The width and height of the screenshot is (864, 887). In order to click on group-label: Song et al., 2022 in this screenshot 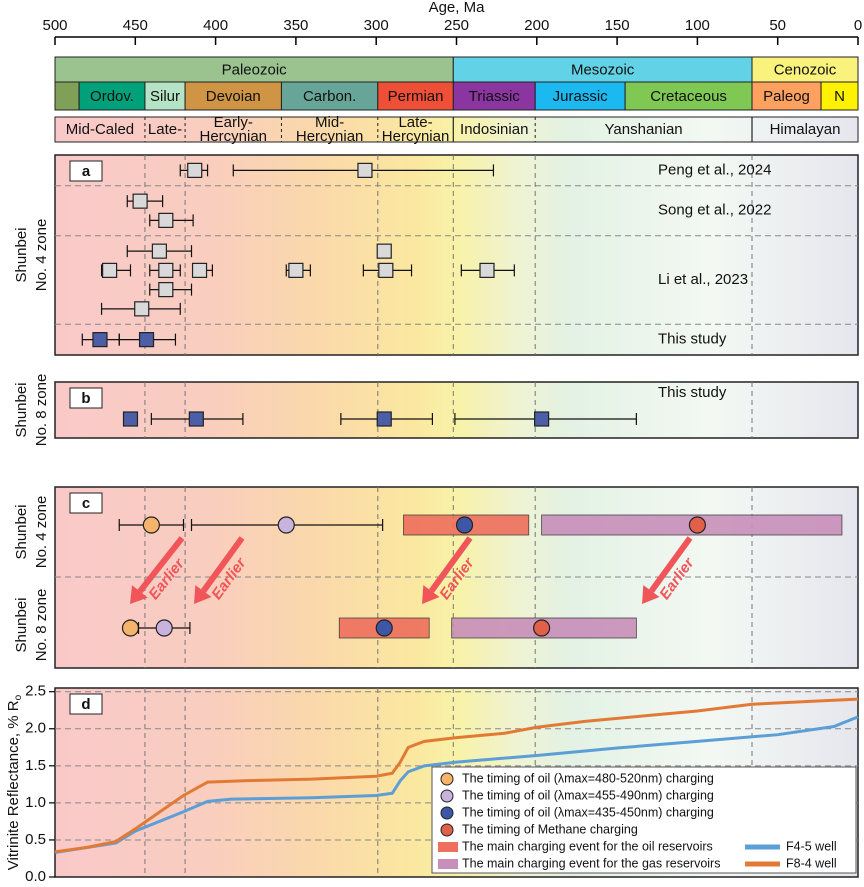, I will do `click(714, 210)`.